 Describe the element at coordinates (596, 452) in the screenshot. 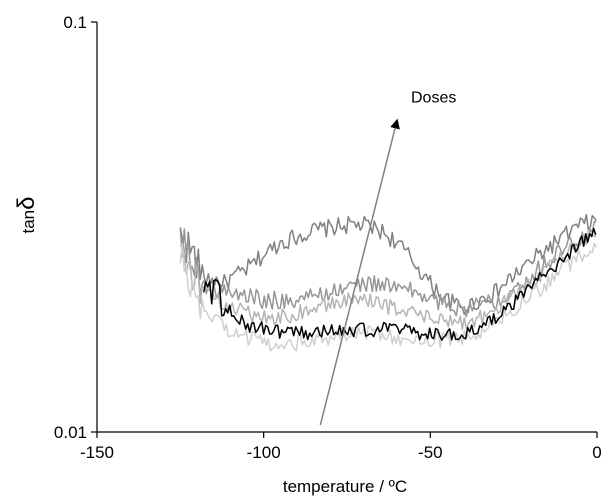

I see `x-tick-label: 0` at that location.